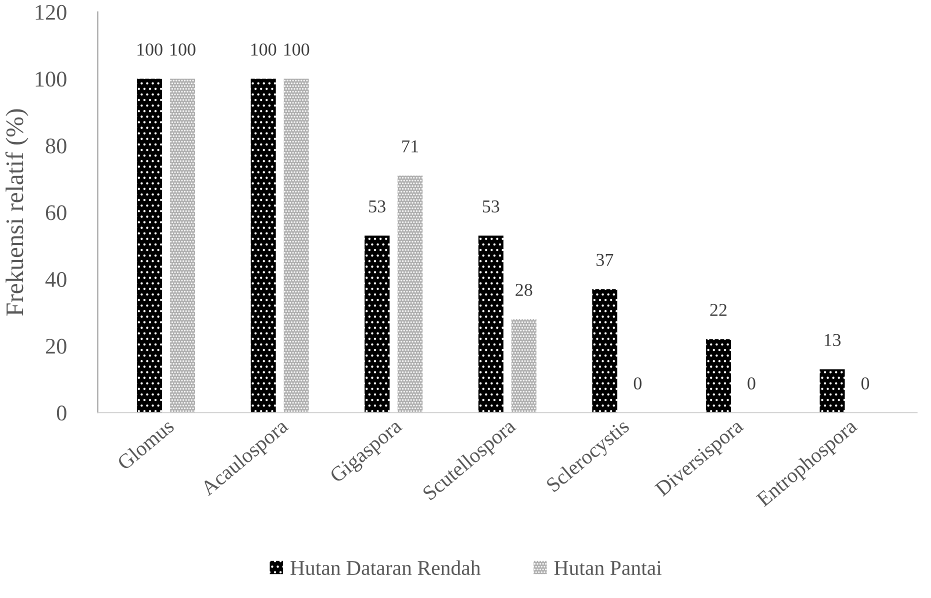 This screenshot has width=931, height=598. What do you see at coordinates (718, 310) in the screenshot?
I see `data-label: 22` at bounding box center [718, 310].